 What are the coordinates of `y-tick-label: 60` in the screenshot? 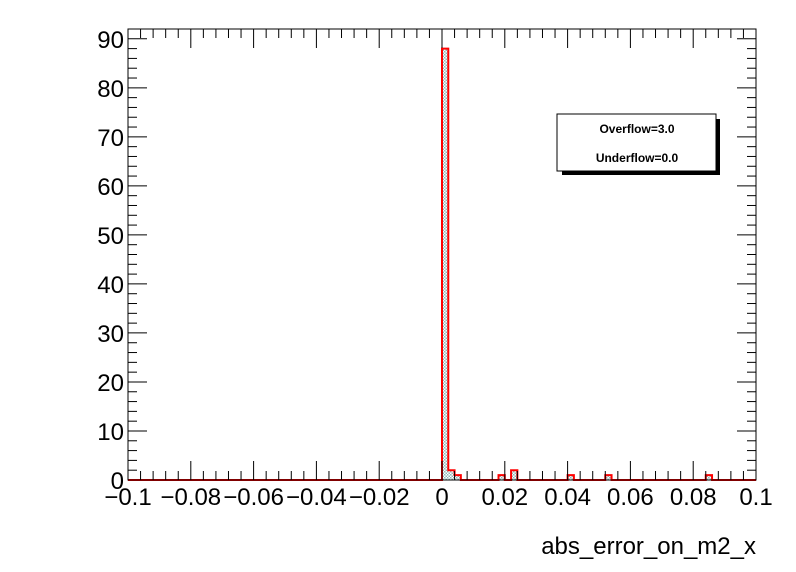 It's located at (110, 187).